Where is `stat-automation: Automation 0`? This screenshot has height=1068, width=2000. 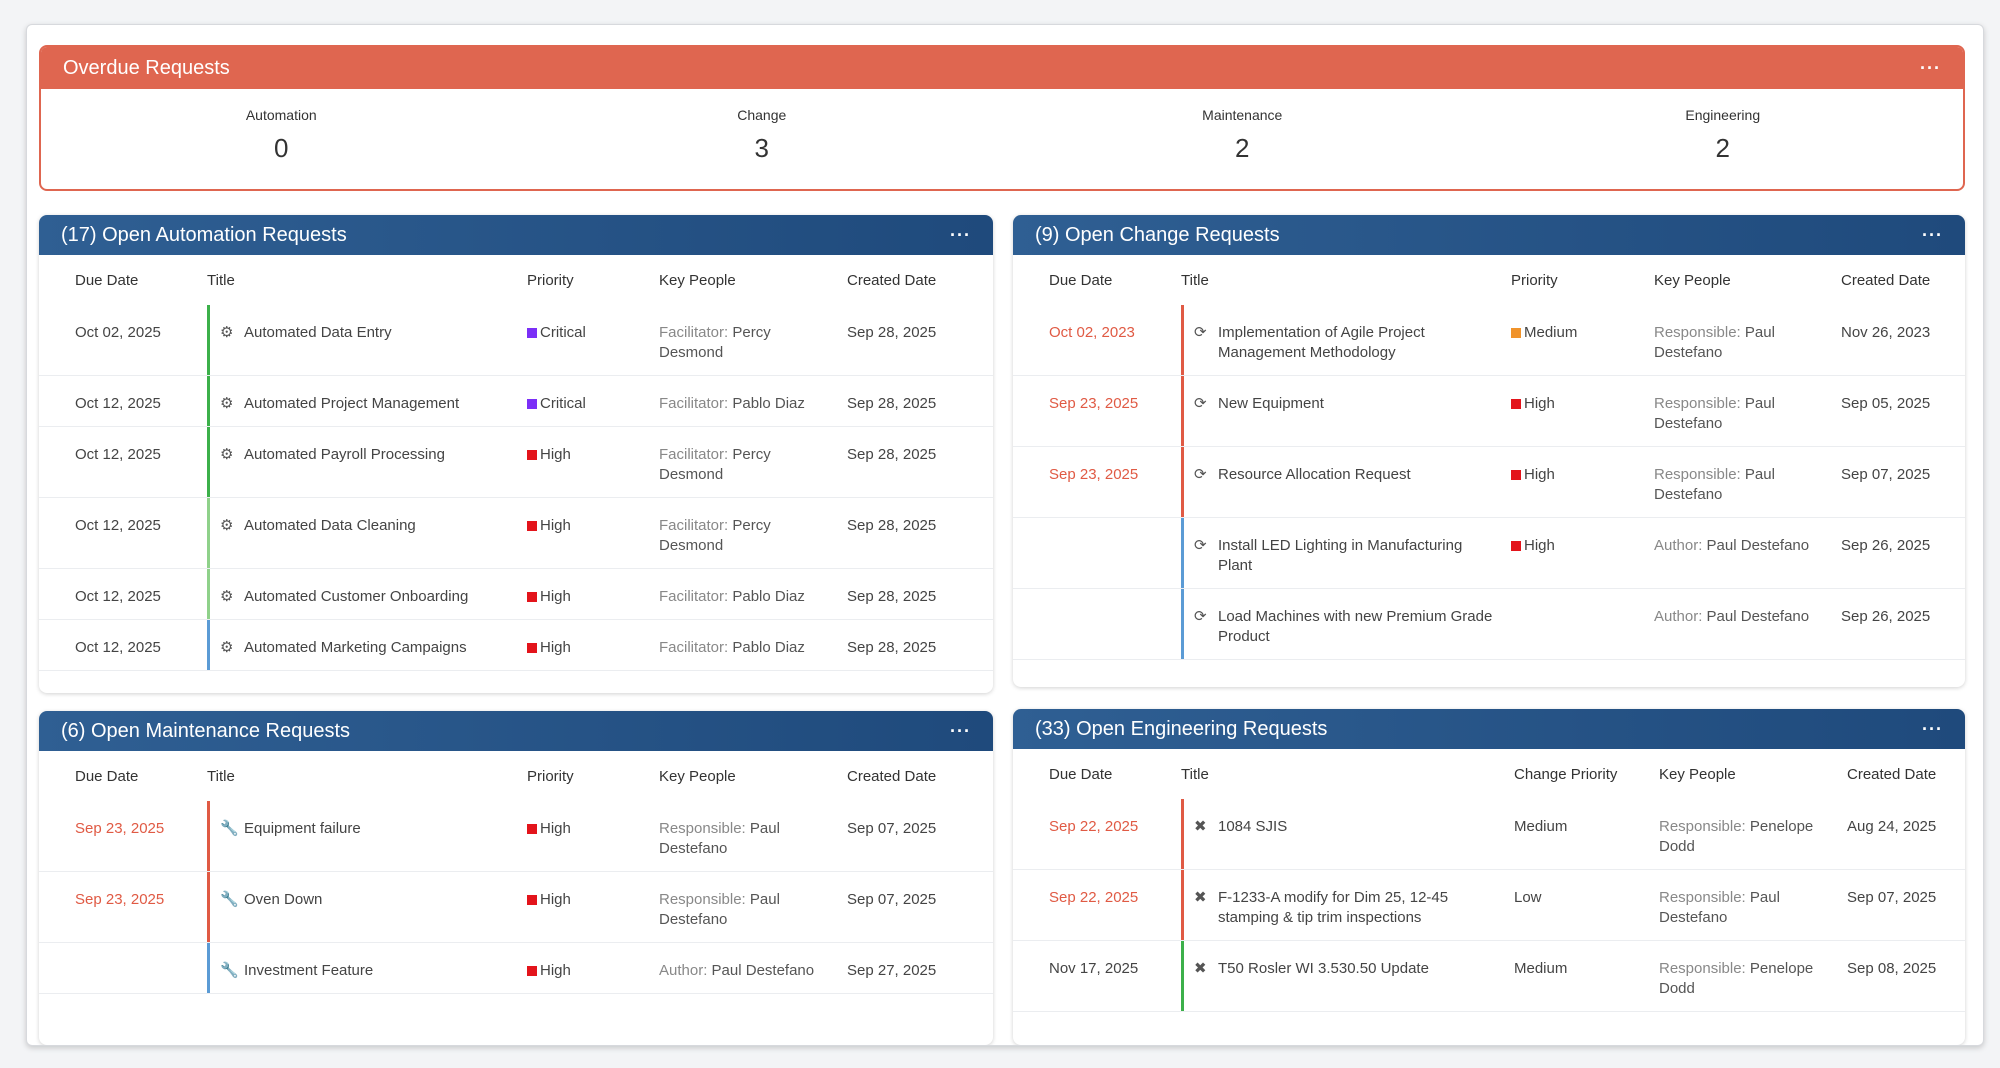
stat-automation: Automation 0 is located at coordinates (281, 139).